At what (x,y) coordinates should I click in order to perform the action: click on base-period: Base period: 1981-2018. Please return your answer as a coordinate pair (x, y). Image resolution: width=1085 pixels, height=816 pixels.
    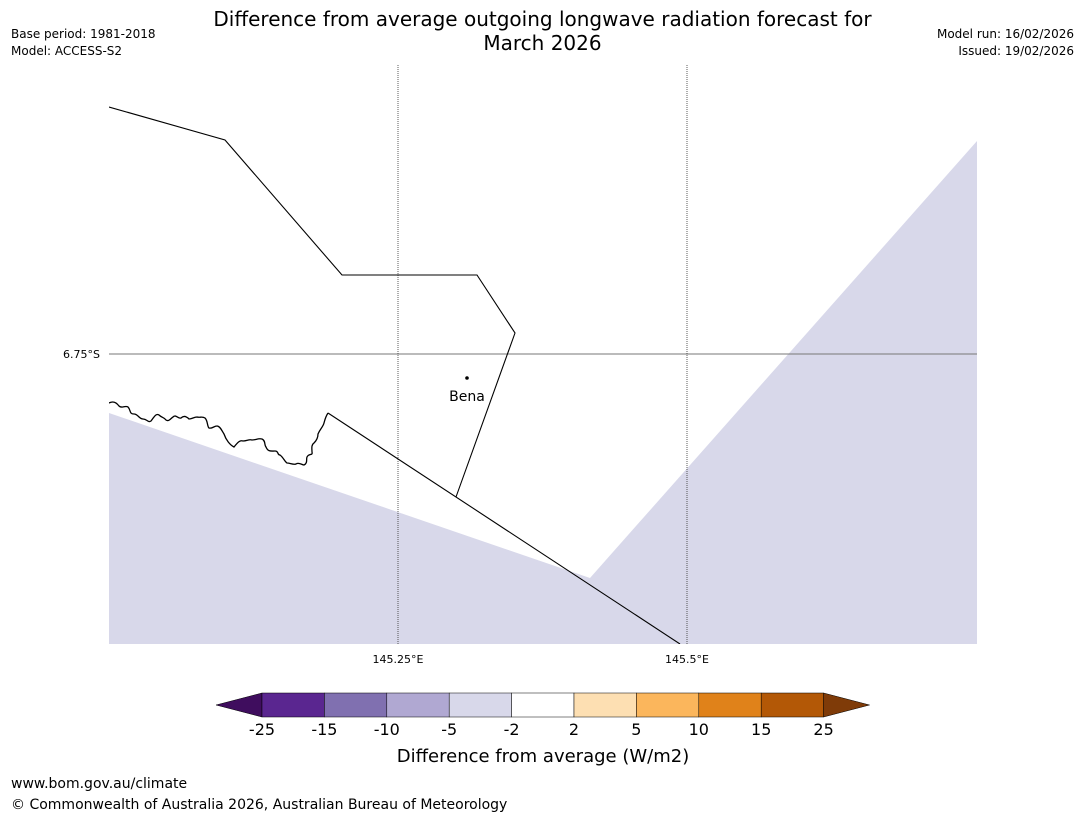
    Looking at the image, I should click on (83, 34).